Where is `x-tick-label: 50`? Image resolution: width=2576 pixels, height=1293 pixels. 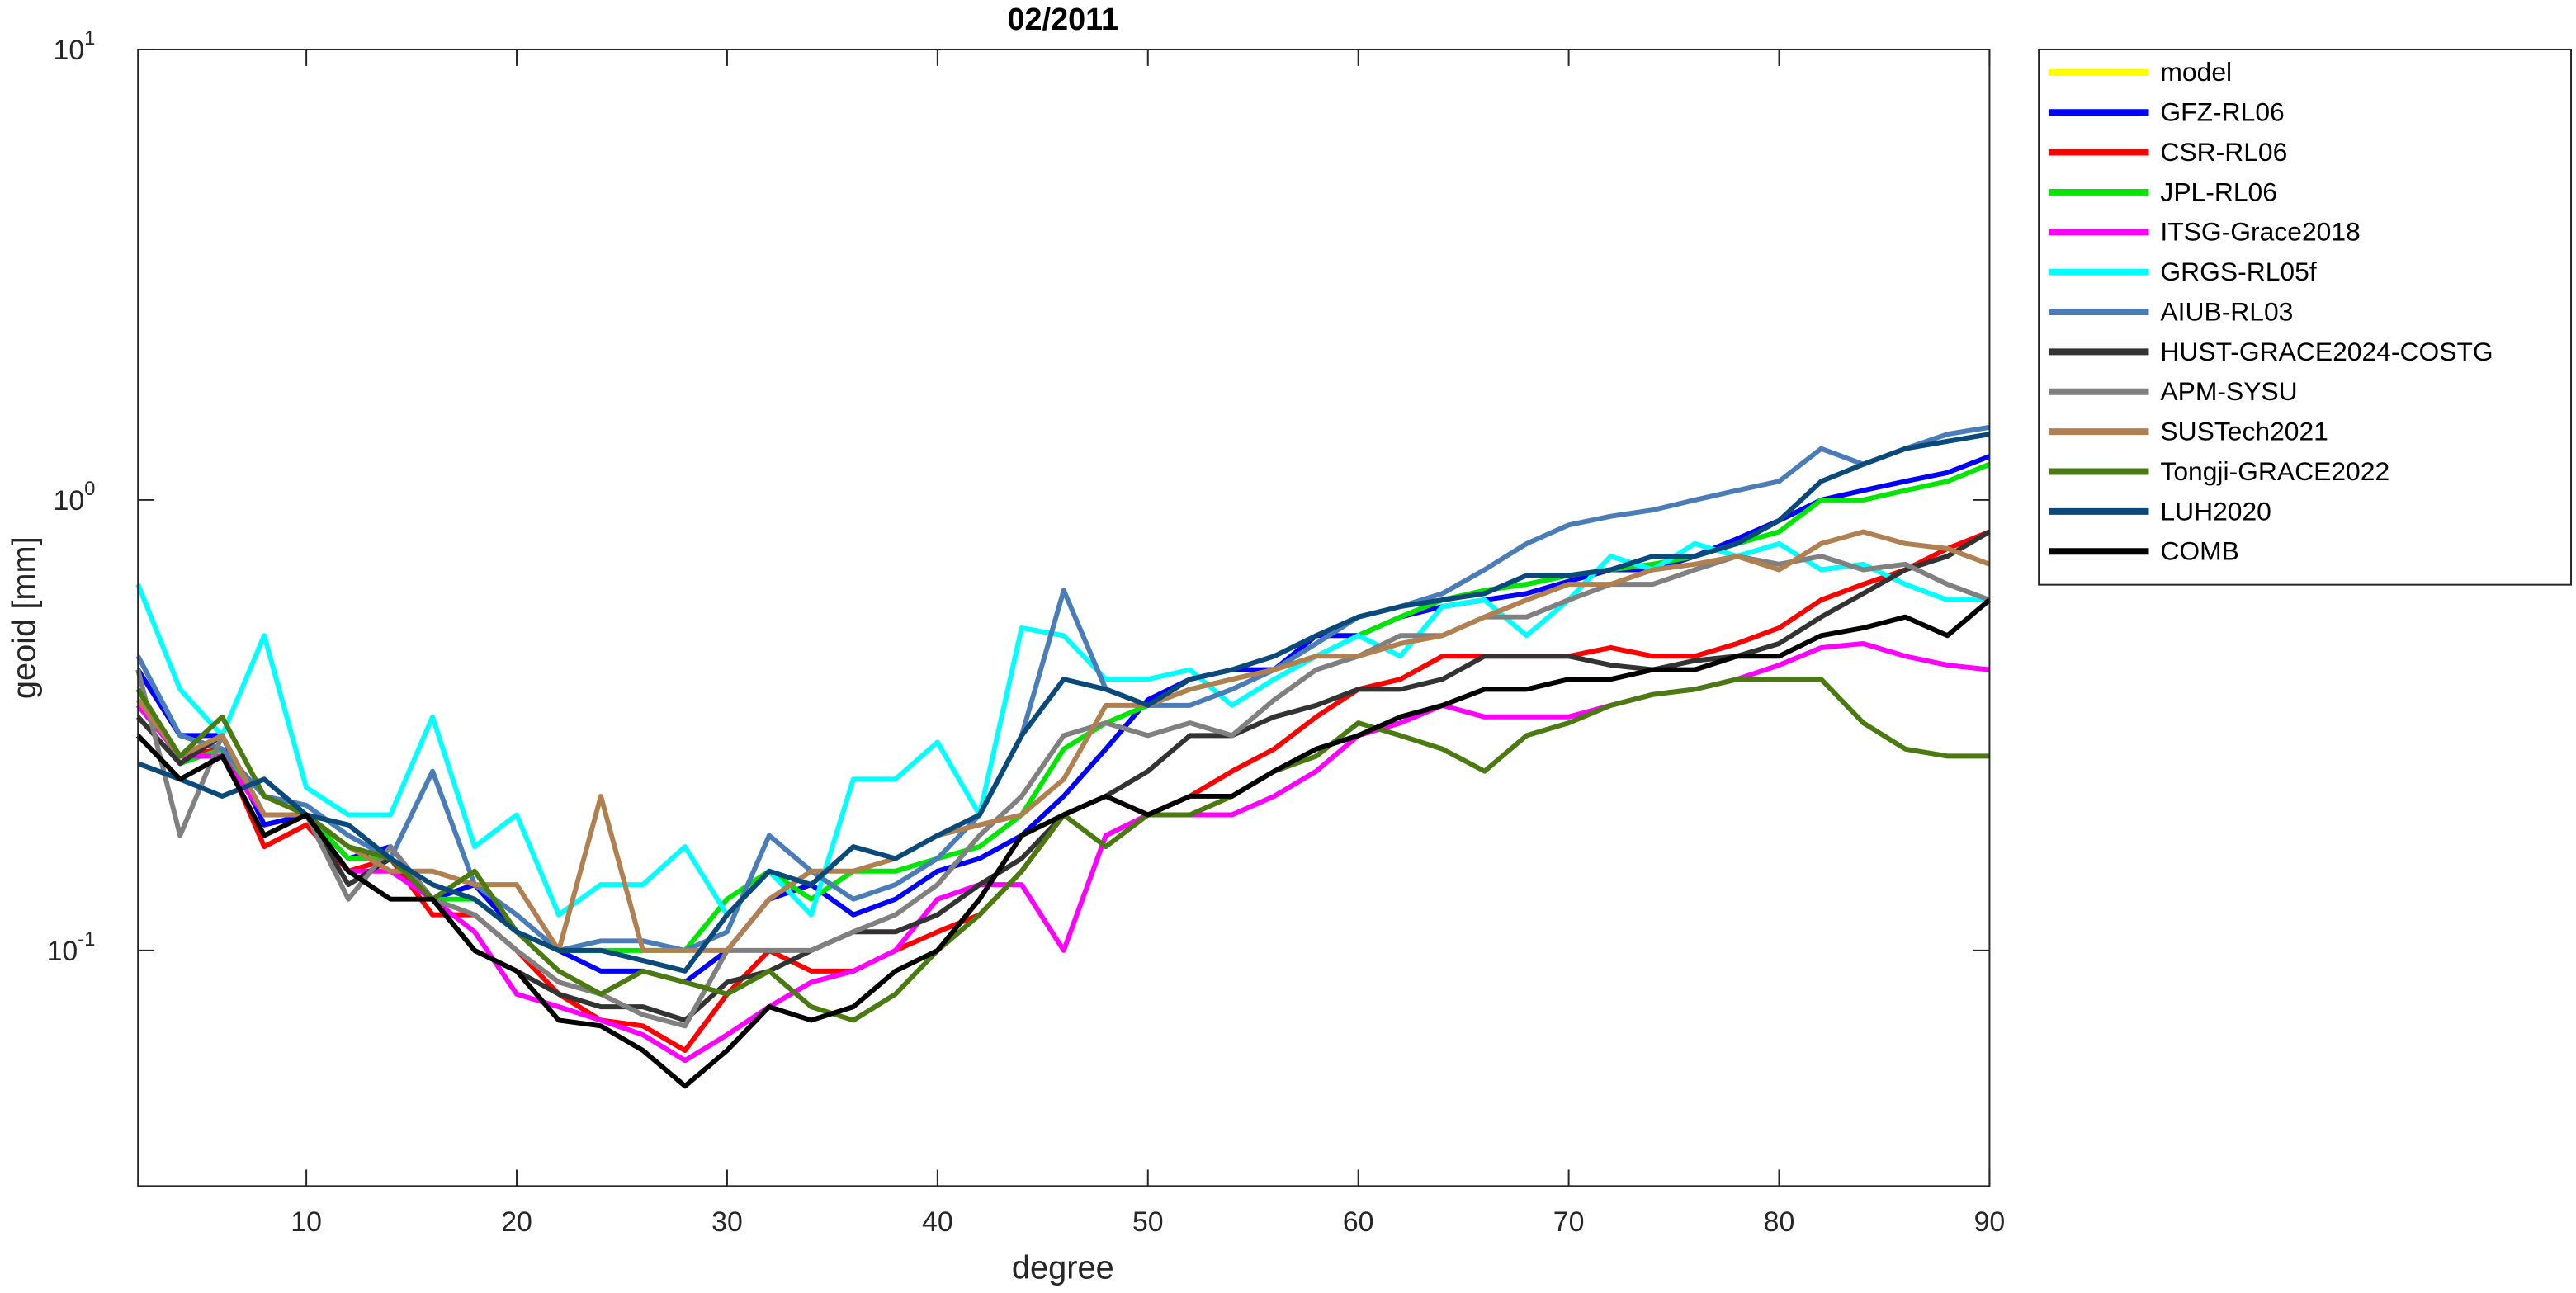
x-tick-label: 50 is located at coordinates (1148, 1222).